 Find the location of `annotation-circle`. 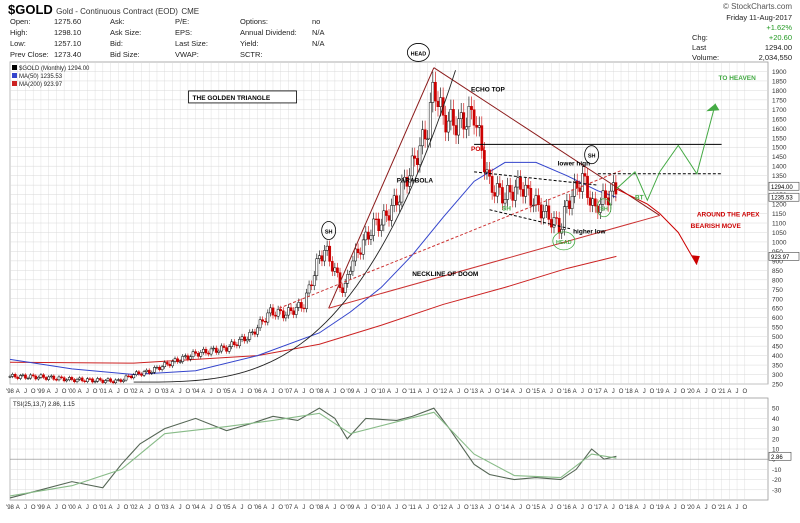

annotation-circle is located at coordinates (329, 230).